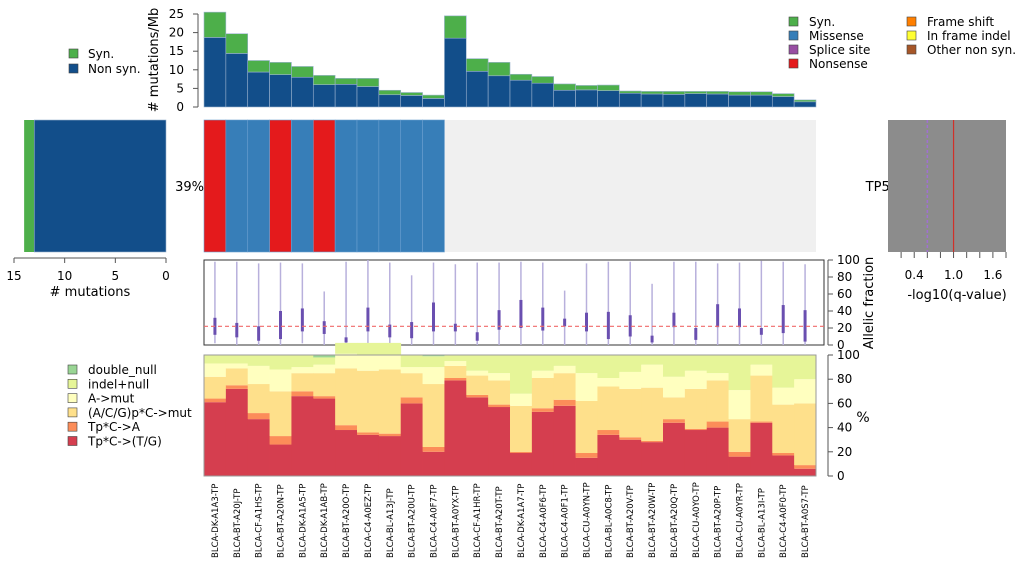  I want to click on count-bar-syn, so click(29, 186).